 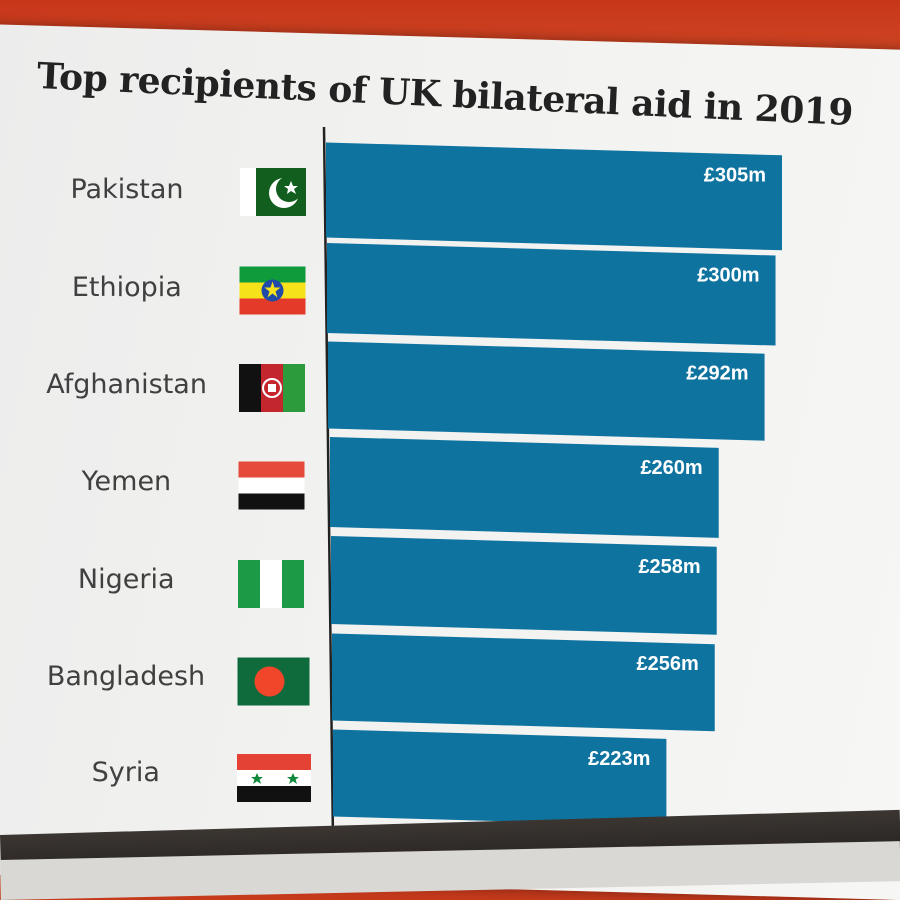 What do you see at coordinates (126, 481) in the screenshot?
I see `category-label: Yemen` at bounding box center [126, 481].